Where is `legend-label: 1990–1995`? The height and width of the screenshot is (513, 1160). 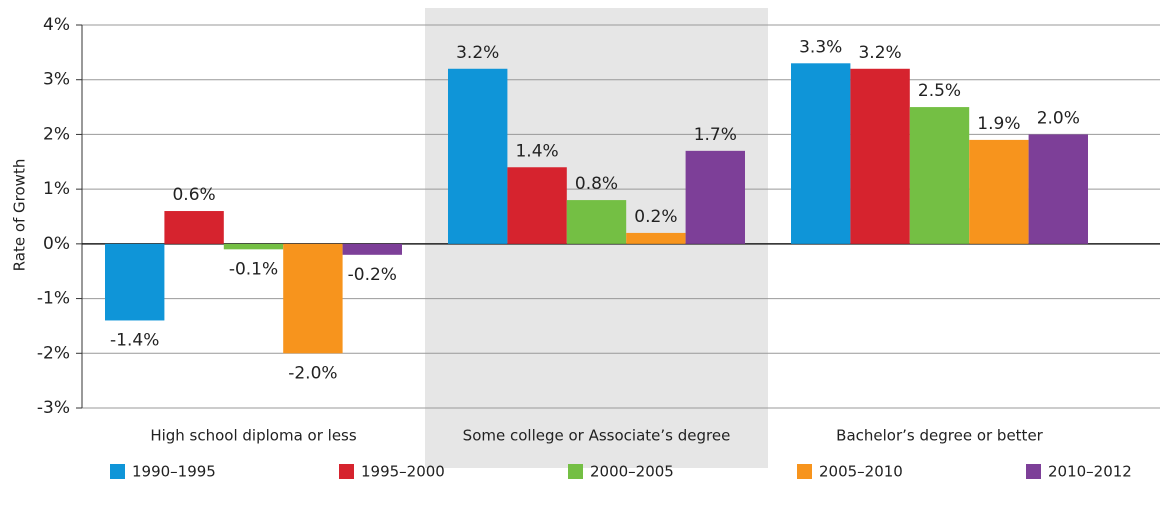 legend-label: 1990–1995 is located at coordinates (174, 472).